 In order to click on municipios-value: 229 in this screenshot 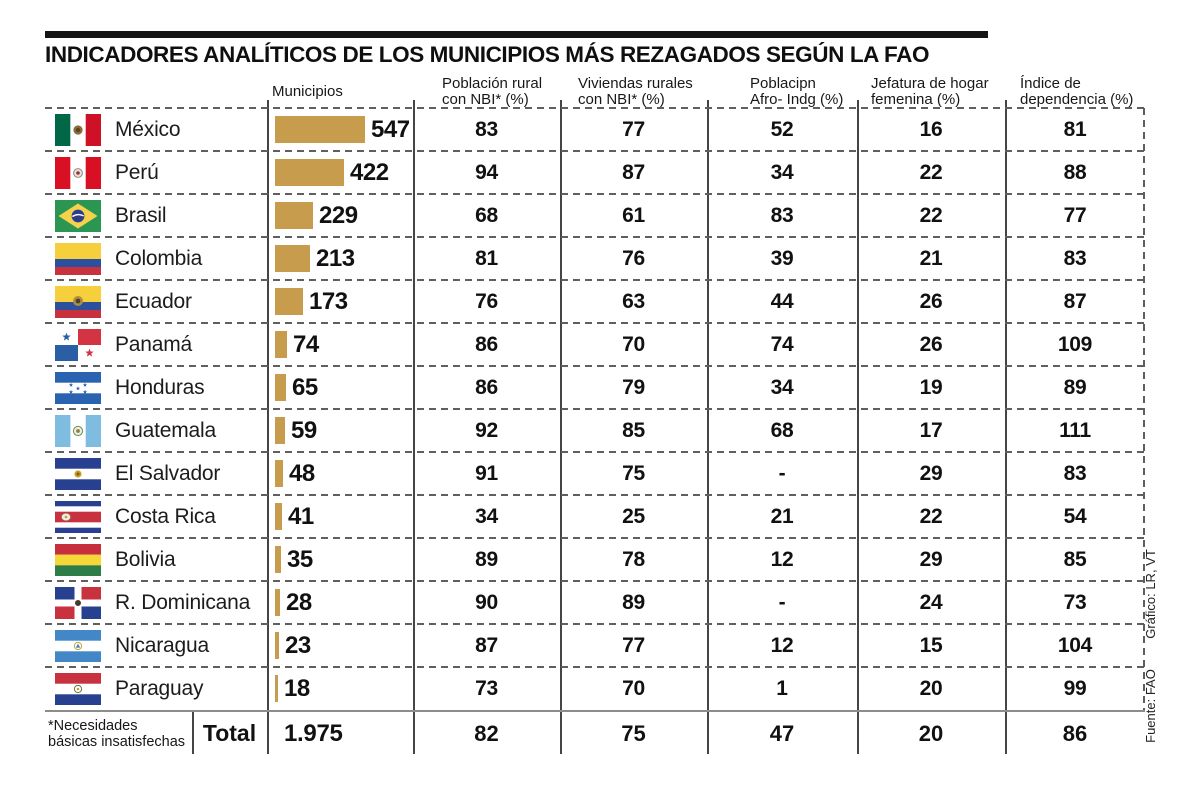, I will do `click(338, 215)`.